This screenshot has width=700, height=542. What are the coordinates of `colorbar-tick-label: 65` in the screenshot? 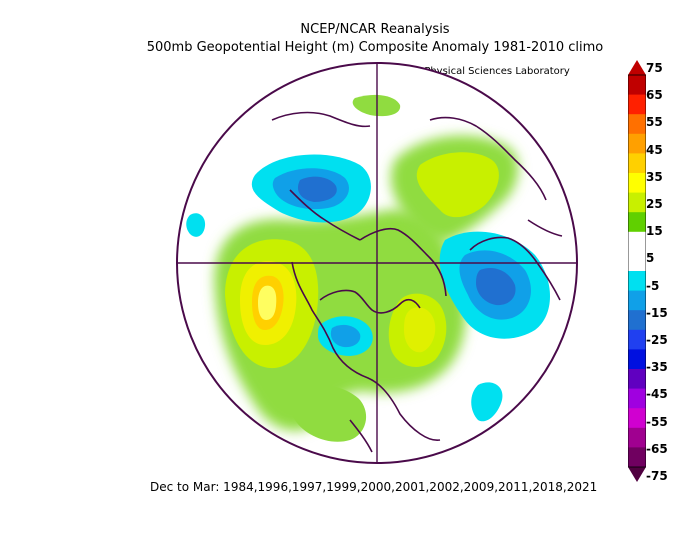 It's located at (654, 95).